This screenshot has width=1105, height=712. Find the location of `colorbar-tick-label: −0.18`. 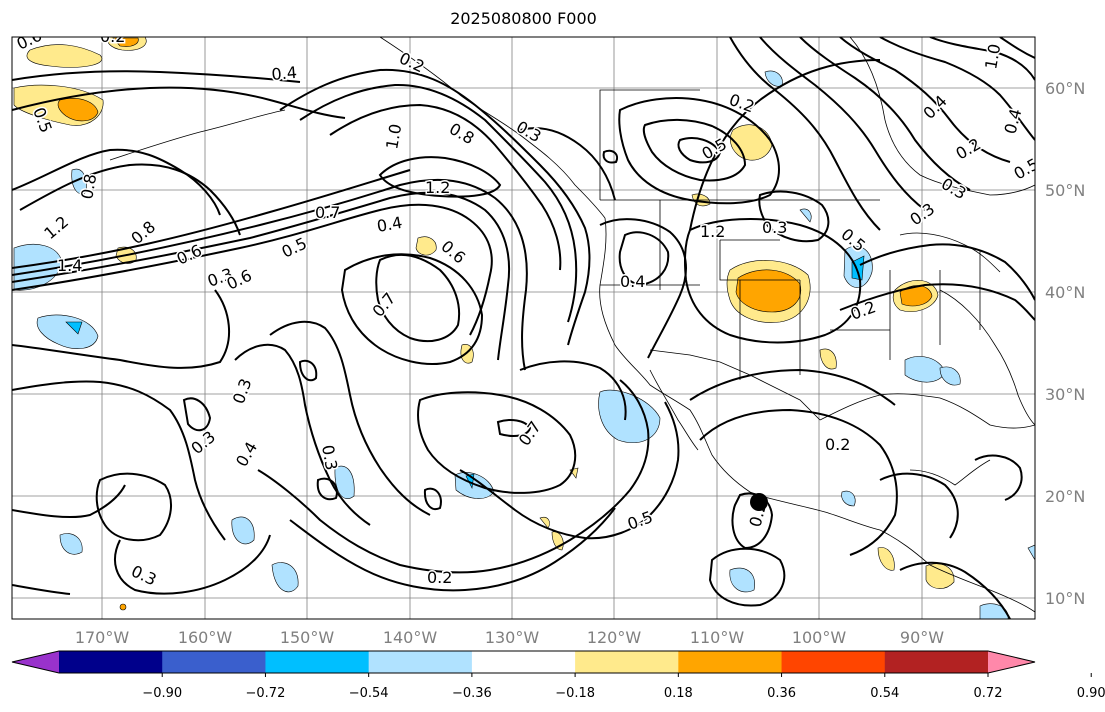

colorbar-tick-label: −0.18 is located at coordinates (575, 693).